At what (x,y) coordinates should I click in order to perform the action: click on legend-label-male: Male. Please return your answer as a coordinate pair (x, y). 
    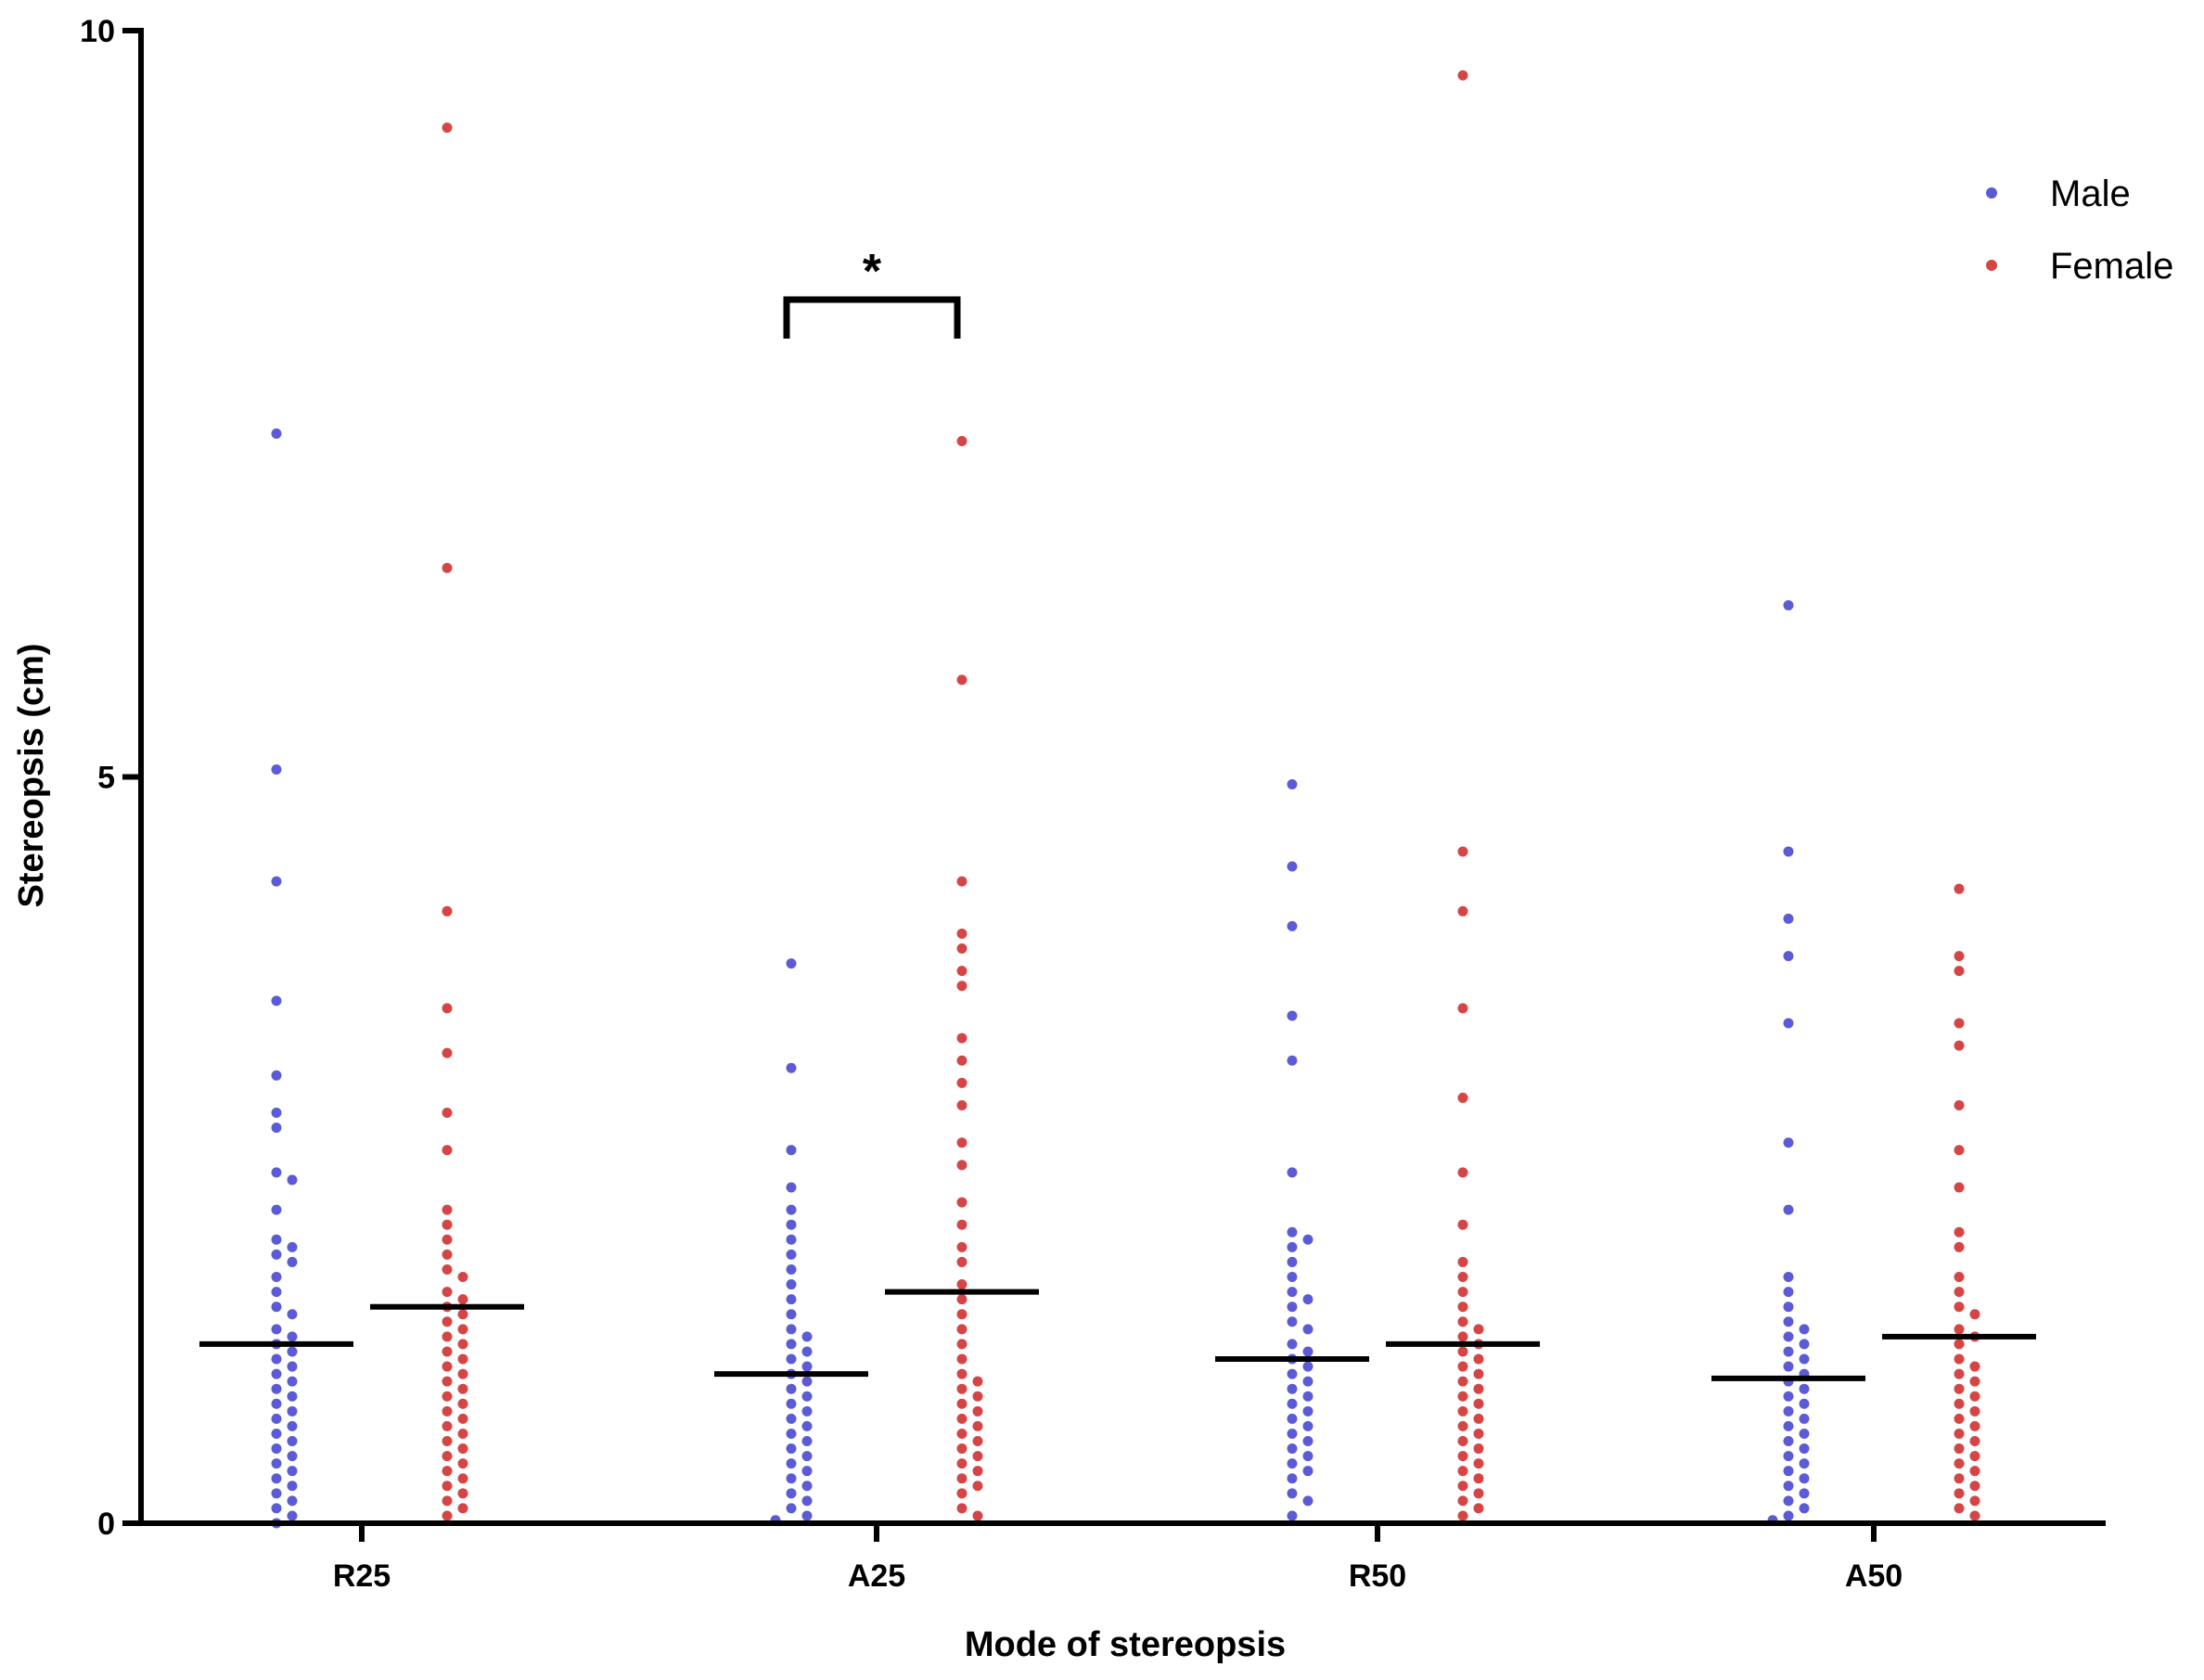
    Looking at the image, I should click on (2091, 193).